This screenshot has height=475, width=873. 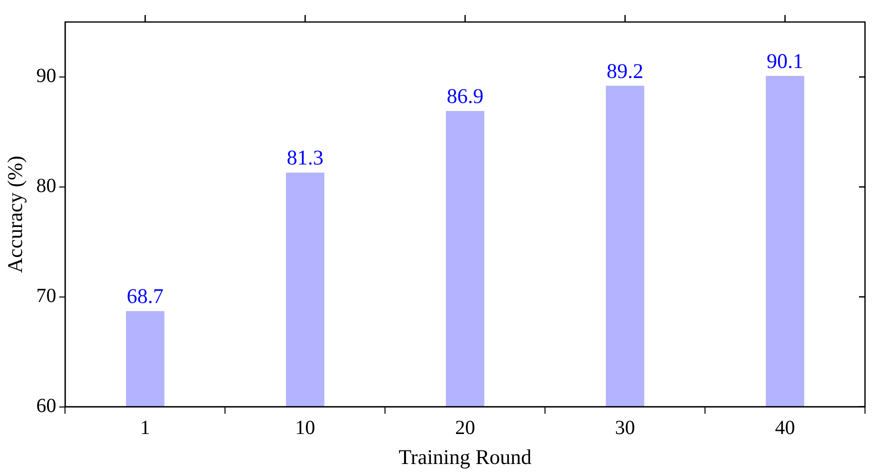 What do you see at coordinates (465, 96) in the screenshot?
I see `data-label: 86.9` at bounding box center [465, 96].